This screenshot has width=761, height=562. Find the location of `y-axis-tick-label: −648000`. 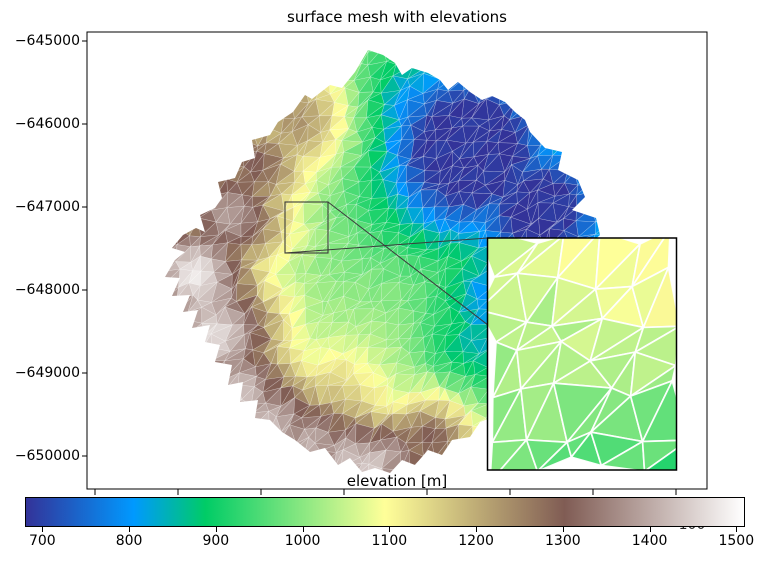

y-axis-tick-label: −648000 is located at coordinates (47, 290).